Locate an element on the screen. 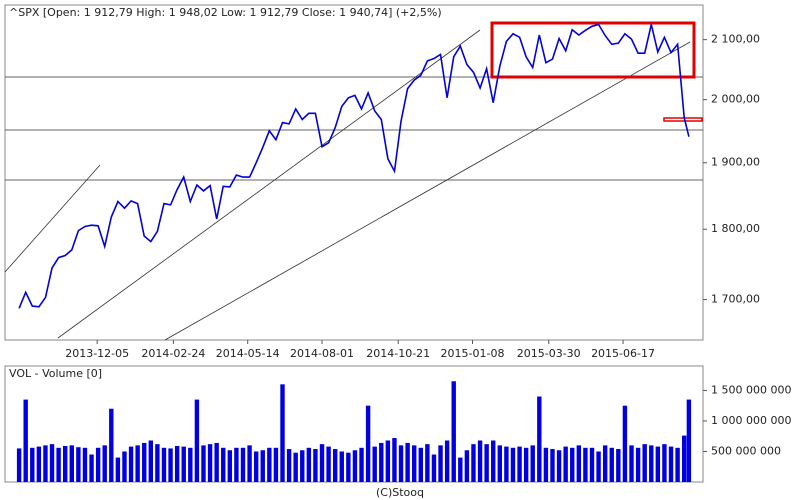 Image resolution: width=800 pixels, height=500 pixels. x-tick-label: 2013-12-05 is located at coordinates (97, 353).